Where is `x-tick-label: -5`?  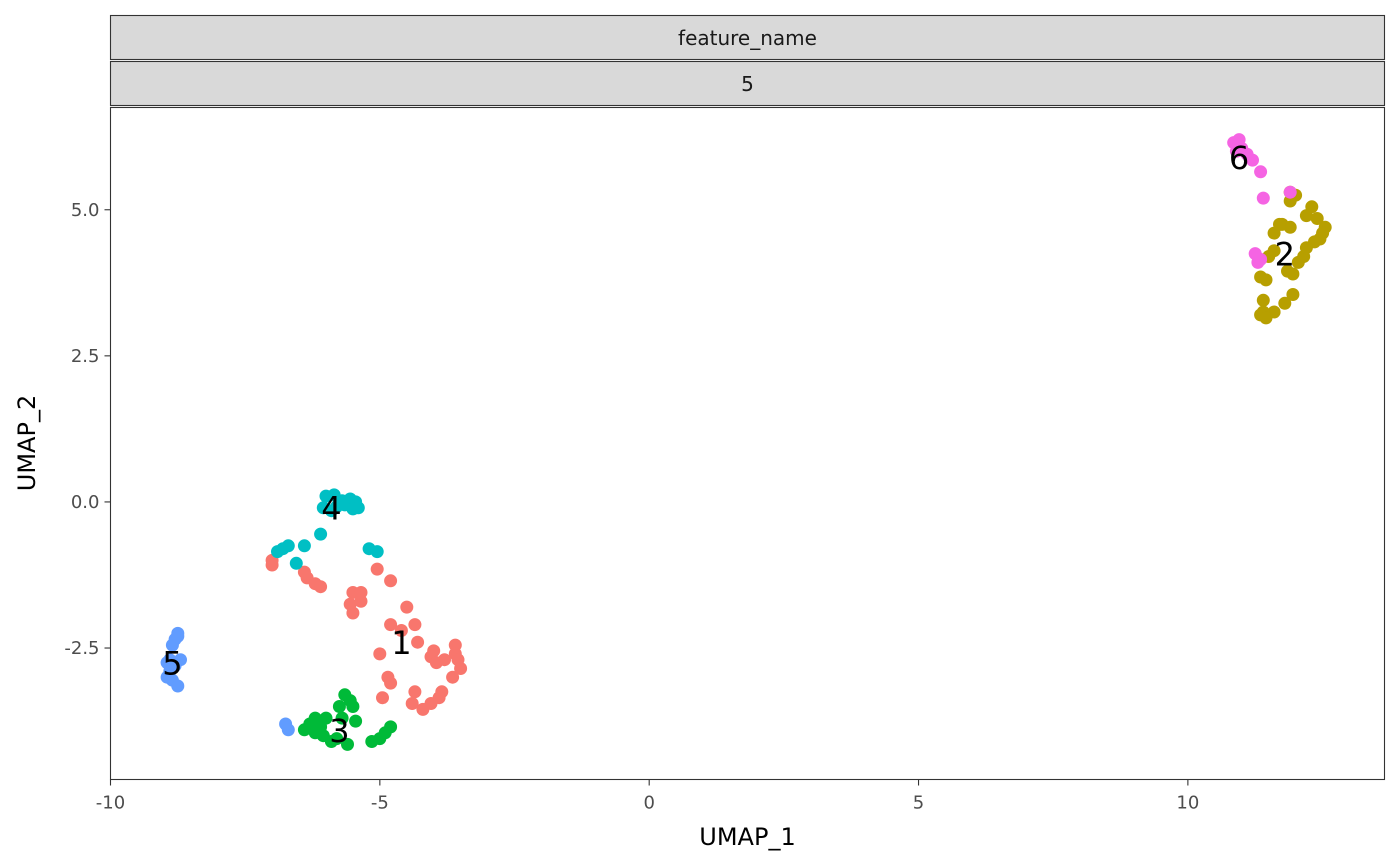
x-tick-label: -5 is located at coordinates (380, 803).